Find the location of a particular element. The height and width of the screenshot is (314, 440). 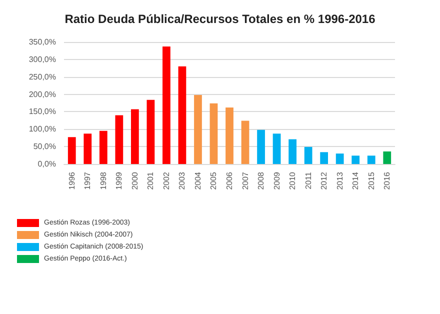

x-tick-label: 2016 is located at coordinates (387, 180).